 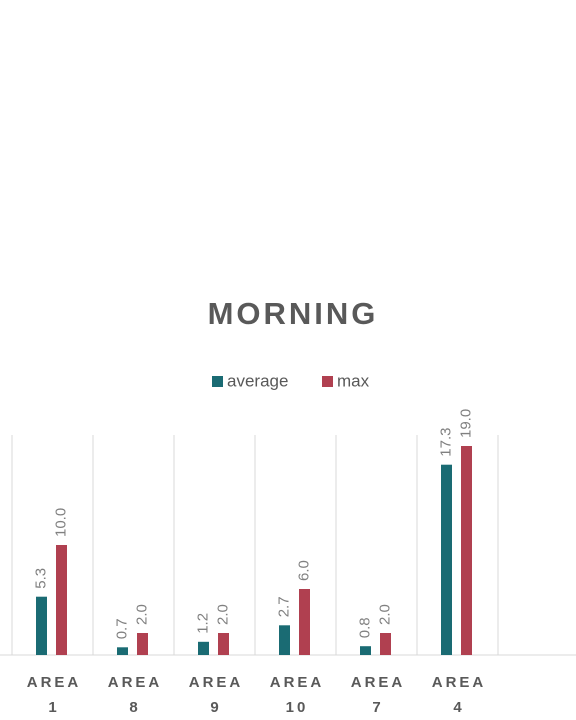 I want to click on data-label: 0.7, so click(x=121, y=628).